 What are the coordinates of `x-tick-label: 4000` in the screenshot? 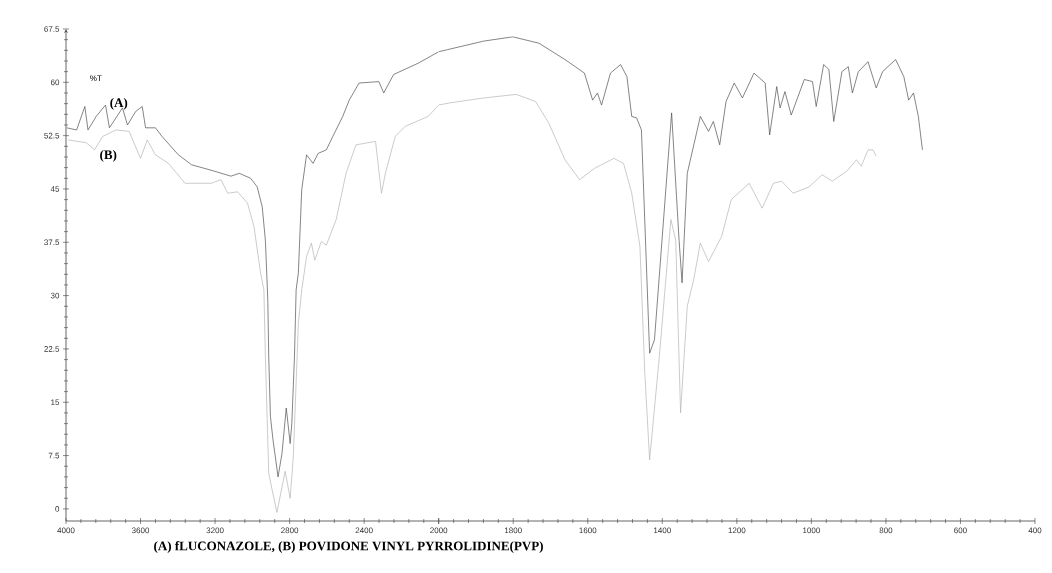 It's located at (66, 530).